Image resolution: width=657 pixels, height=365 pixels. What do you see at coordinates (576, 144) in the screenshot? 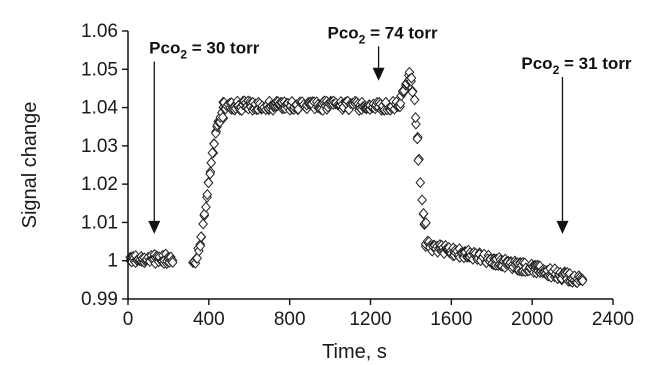
I see `annotation-3: Pco2 = 31 torr` at bounding box center [576, 144].